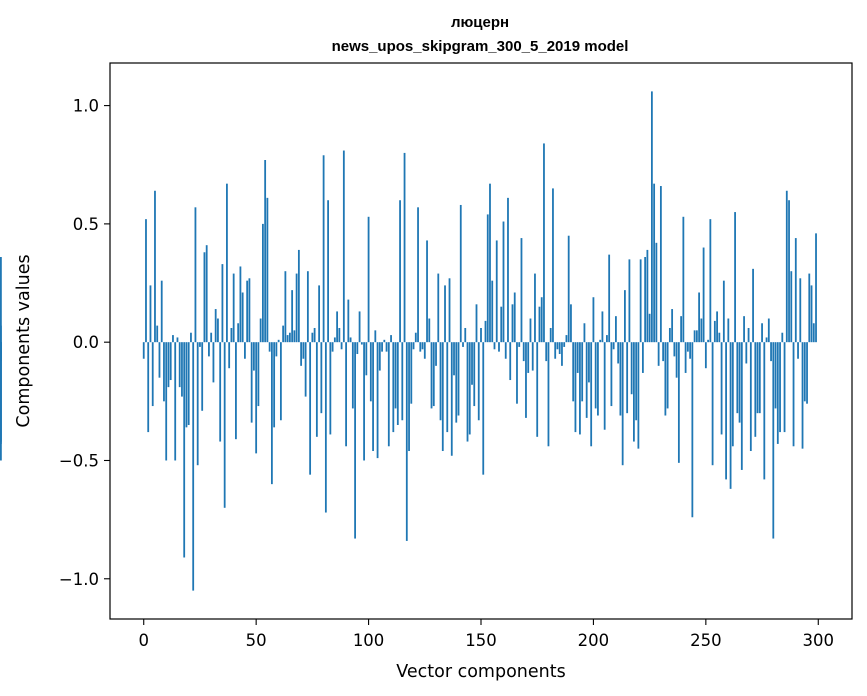  I want to click on y-tick-label: −0.5, so click(79, 460).